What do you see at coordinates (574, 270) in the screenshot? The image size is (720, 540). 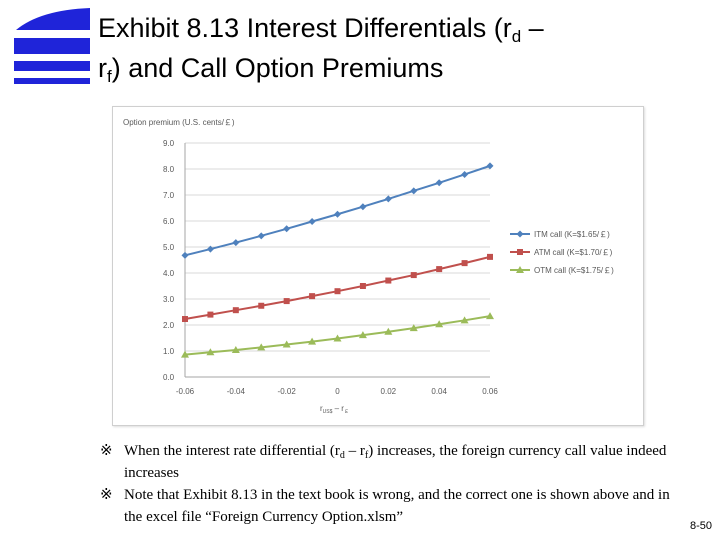 I see `legend-label: OTM call (K=$1.75/￡)` at bounding box center [574, 270].